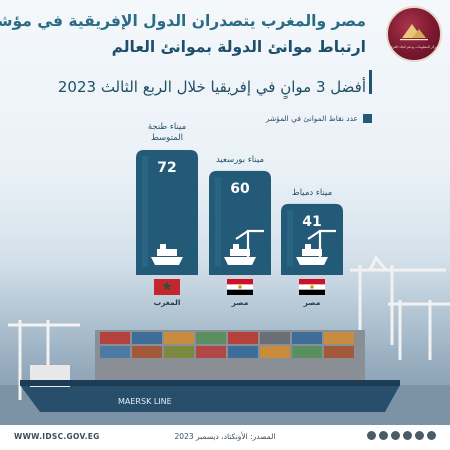  Describe the element at coordinates (167, 132) in the screenshot. I see `bar-category-label: ميناء طنجة المتوسط` at that location.